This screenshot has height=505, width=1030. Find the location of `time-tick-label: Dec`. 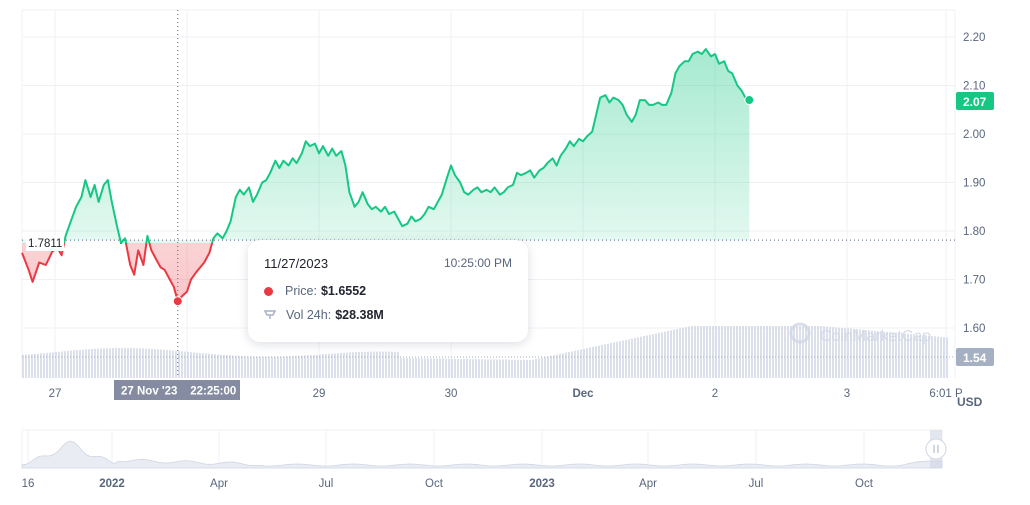

time-tick-label: Dec is located at coordinates (583, 394).